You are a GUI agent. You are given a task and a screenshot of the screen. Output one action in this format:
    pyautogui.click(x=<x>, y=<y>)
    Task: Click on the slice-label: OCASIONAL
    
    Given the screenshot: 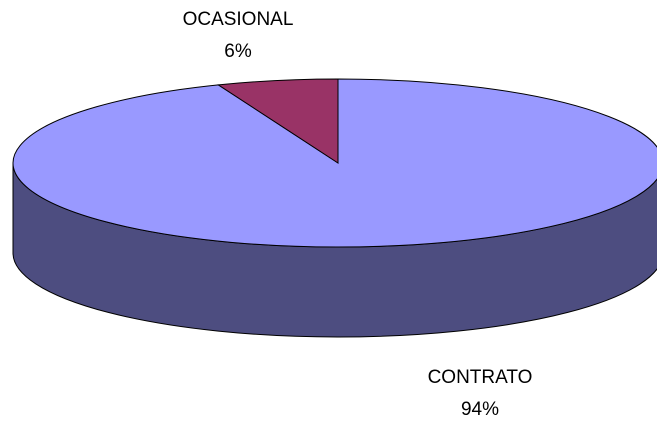 What is the action you would take?
    pyautogui.click(x=238, y=19)
    